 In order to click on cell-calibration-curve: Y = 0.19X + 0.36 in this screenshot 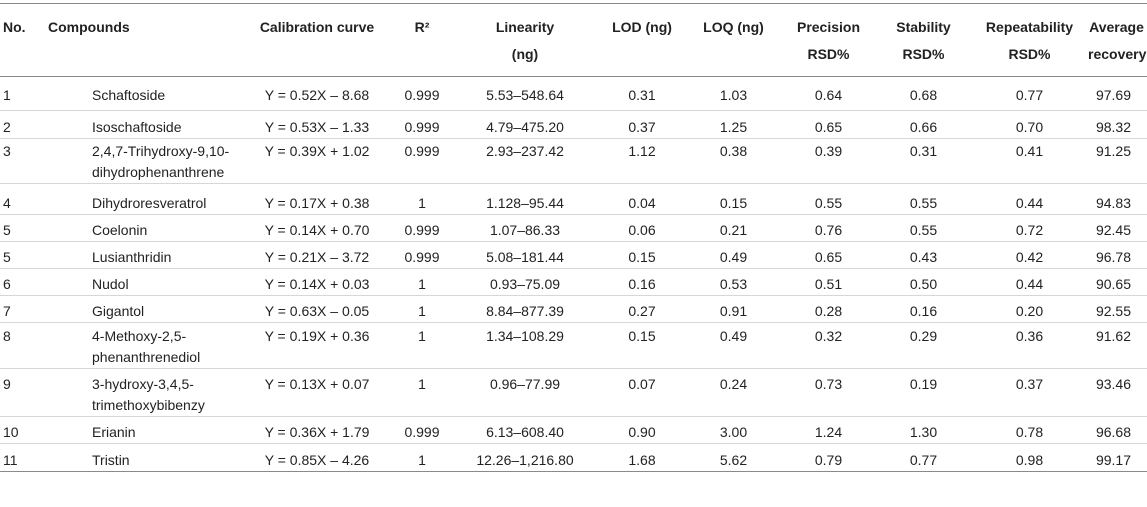, I will do `click(317, 345)`.